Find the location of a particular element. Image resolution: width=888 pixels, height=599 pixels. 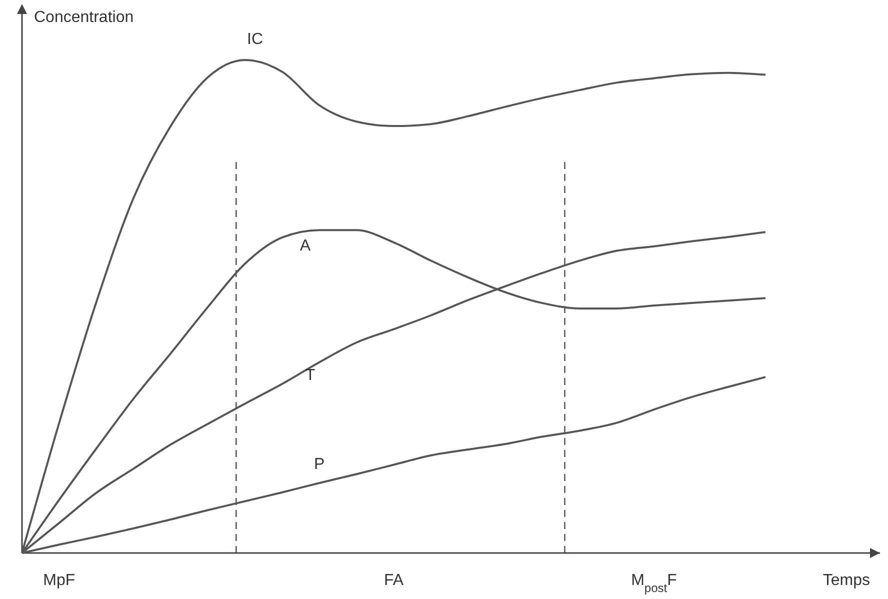

x-tick-label: FA is located at coordinates (394, 580).